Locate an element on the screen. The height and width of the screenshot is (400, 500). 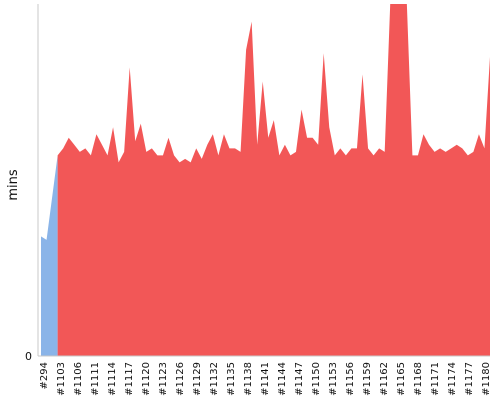
x-tick-label: #1156 is located at coordinates (350, 379).